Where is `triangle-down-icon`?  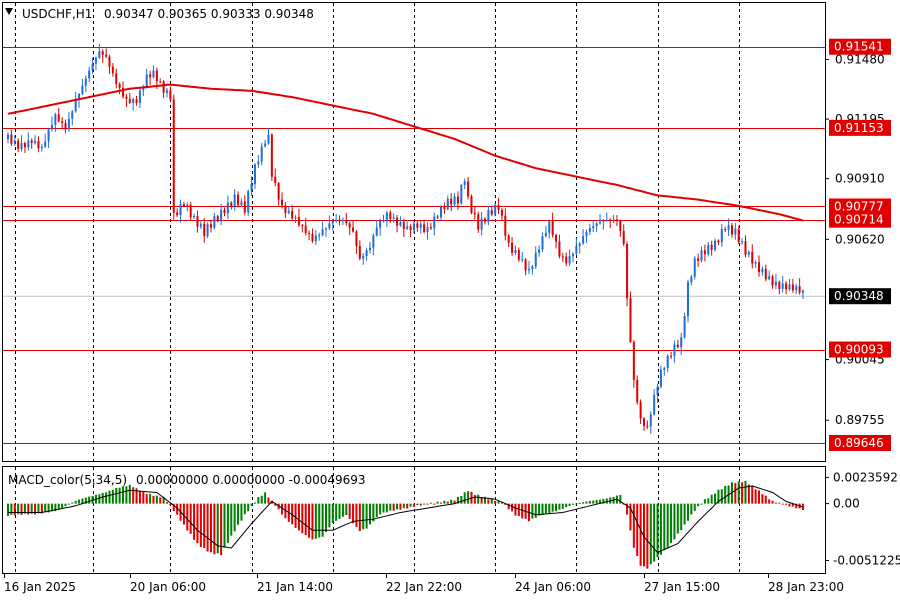
triangle-down-icon is located at coordinates (9, 11).